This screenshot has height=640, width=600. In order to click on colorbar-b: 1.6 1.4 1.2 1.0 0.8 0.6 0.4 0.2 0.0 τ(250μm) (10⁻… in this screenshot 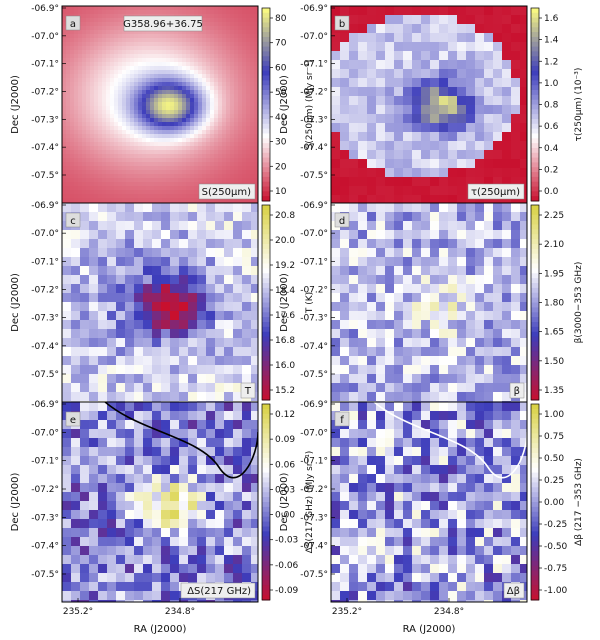, I will do `click(557, 104)`.